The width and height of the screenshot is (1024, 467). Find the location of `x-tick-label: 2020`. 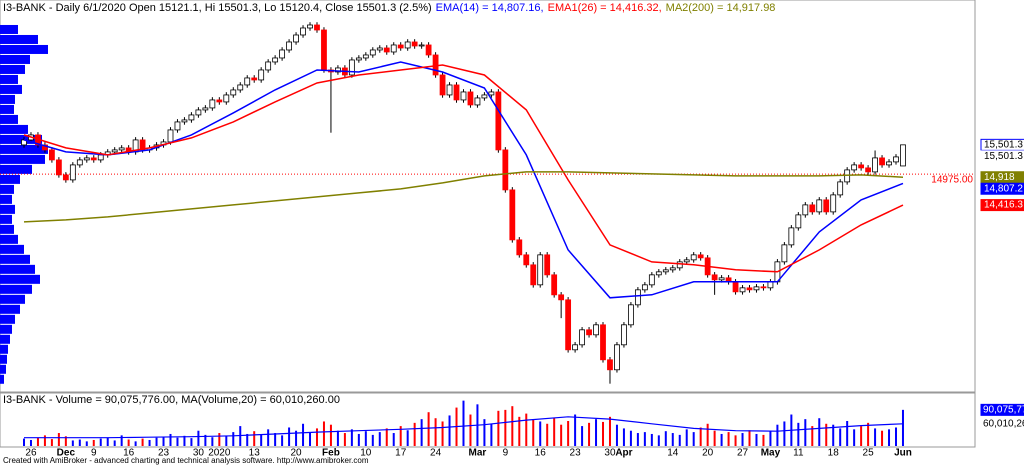

x-tick-label: 2020 is located at coordinates (219, 453).